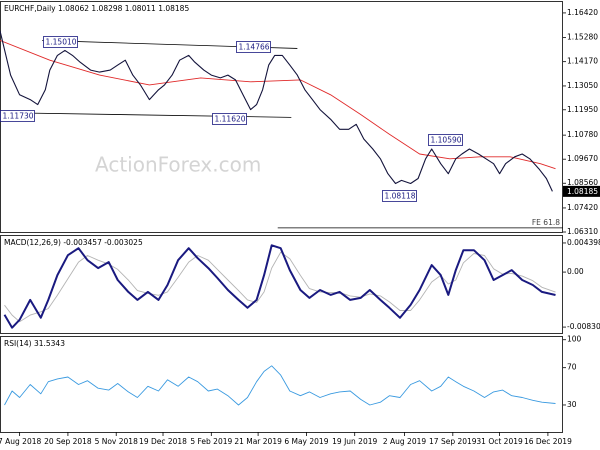  Describe the element at coordinates (258, 441) in the screenshot. I see `x-tick-label: 21 Mar 2019` at that location.